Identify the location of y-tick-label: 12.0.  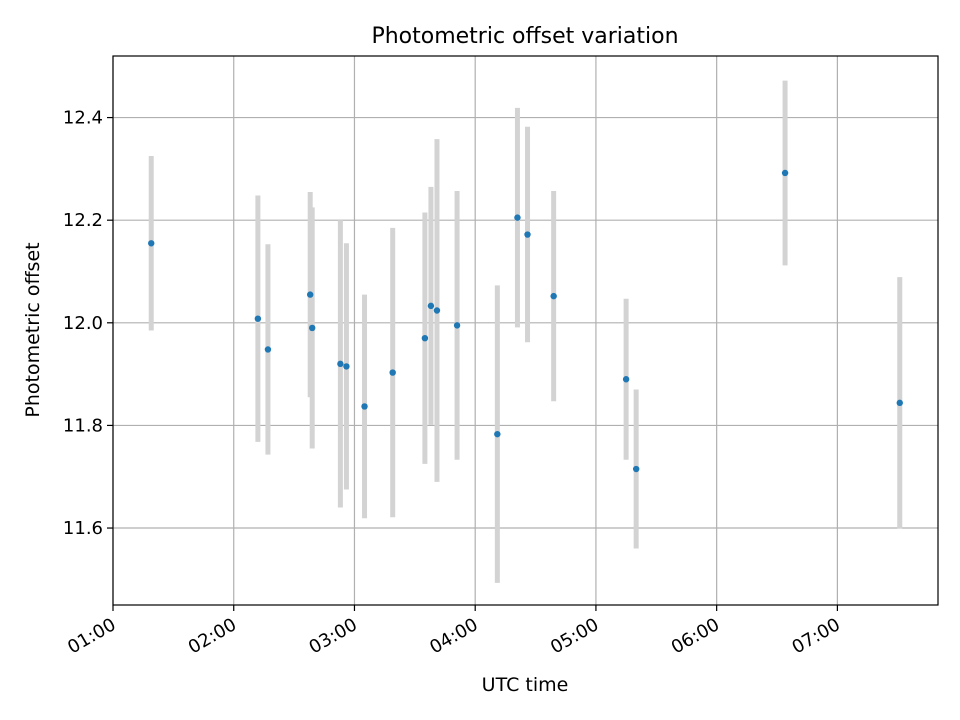
(83, 323).